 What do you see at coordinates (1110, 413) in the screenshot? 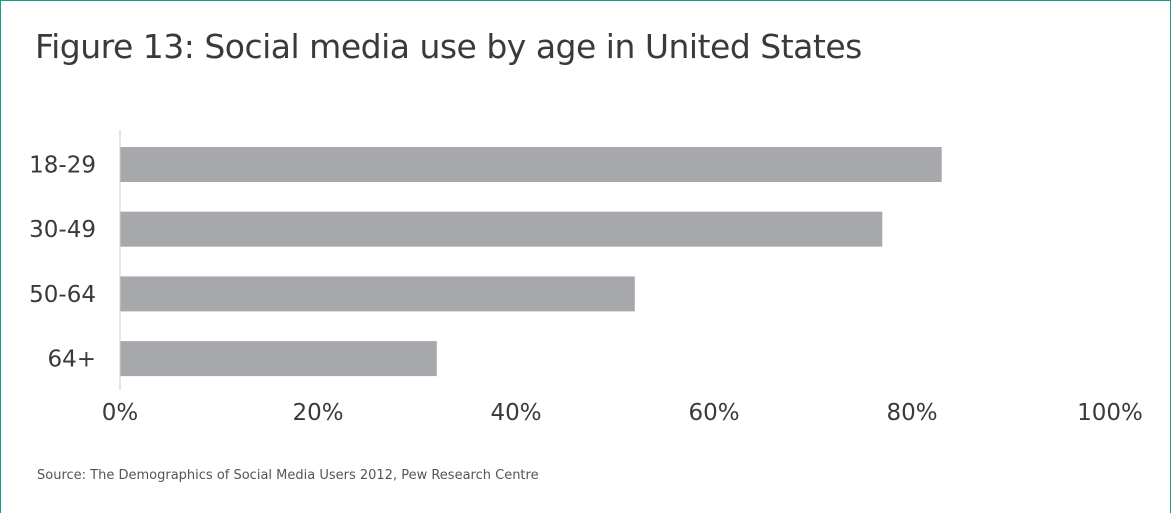
I see `x-tick-label-100: 100%` at bounding box center [1110, 413].